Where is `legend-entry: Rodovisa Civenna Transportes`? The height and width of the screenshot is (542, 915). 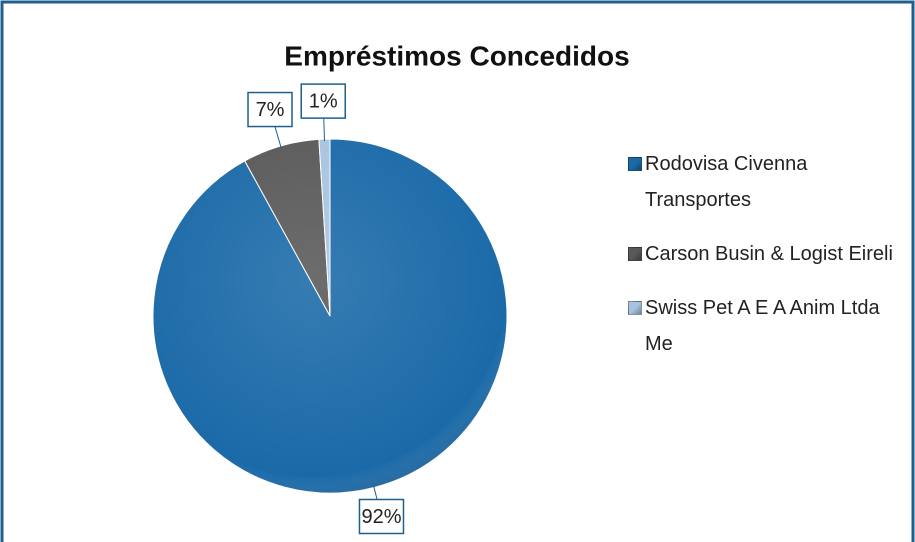
legend-entry: Rodovisa Civenna Transportes is located at coordinates (760, 182).